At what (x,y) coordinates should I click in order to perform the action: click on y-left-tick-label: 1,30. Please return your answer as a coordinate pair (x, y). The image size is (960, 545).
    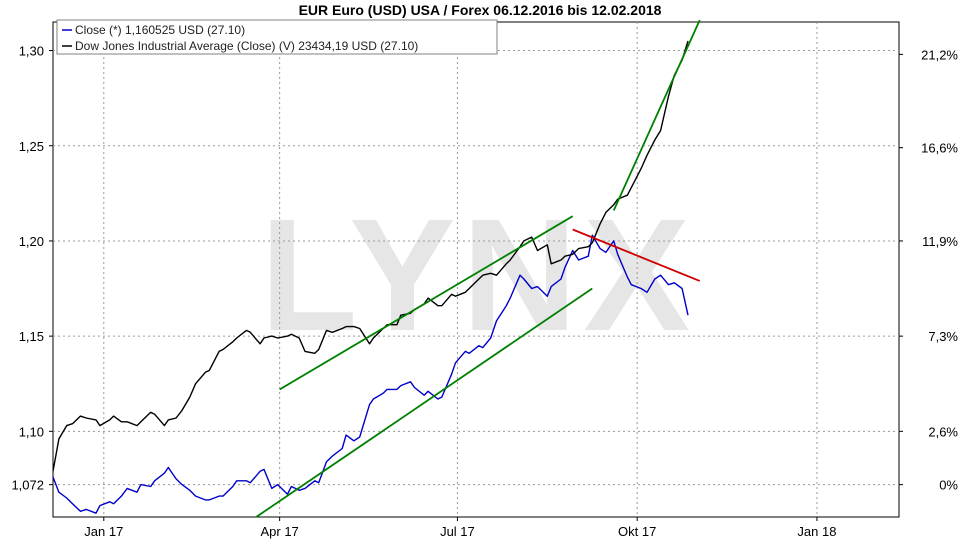
    Looking at the image, I should click on (31, 51).